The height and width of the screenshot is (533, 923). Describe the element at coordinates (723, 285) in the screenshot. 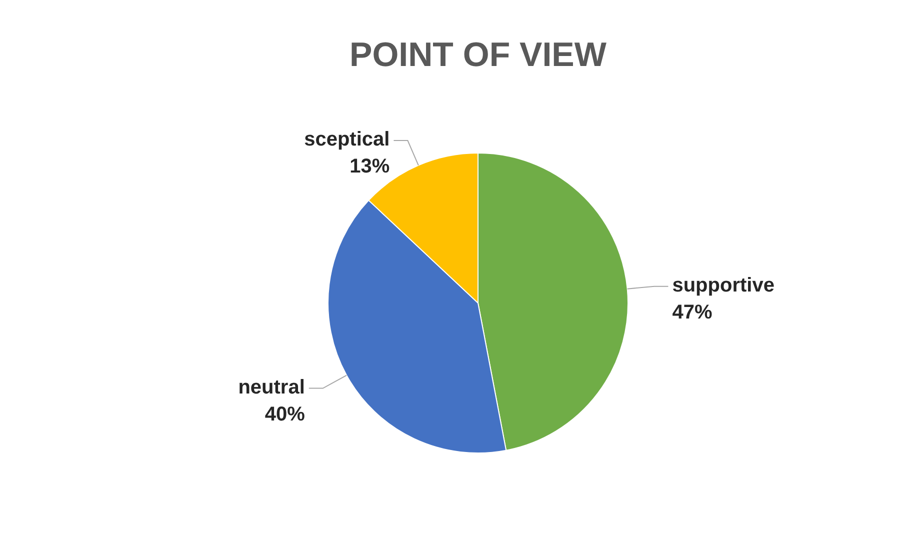

I see `slice-label: supportive` at that location.